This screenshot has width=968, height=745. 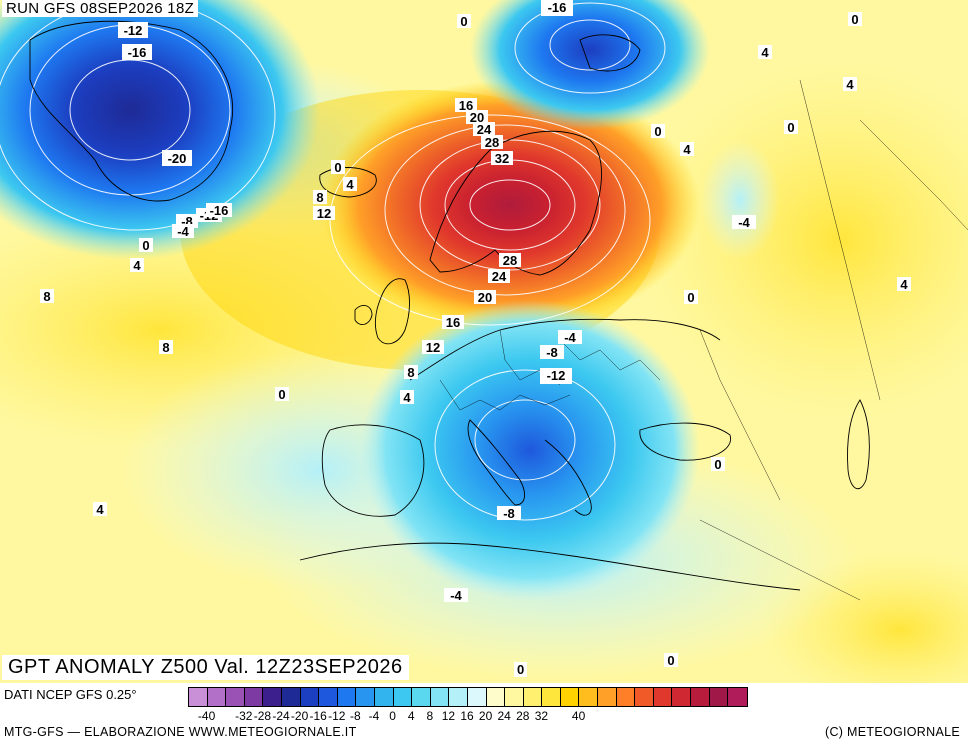 What do you see at coordinates (502, 158) in the screenshot?
I see `contour-label: 32` at bounding box center [502, 158].